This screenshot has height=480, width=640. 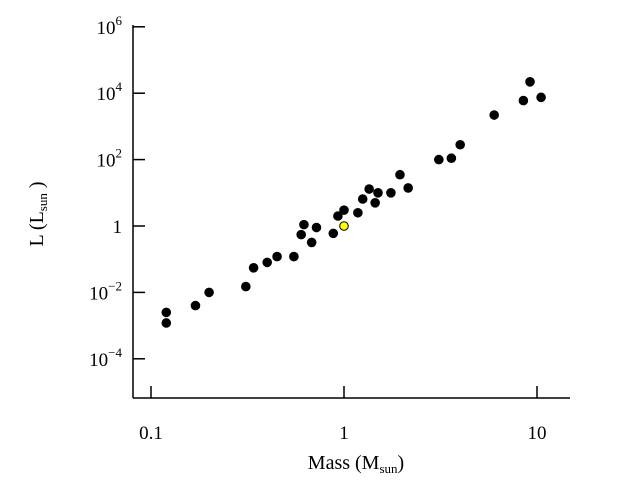 What do you see at coordinates (105, 358) in the screenshot?
I see `y-tick-label: 10⁻⁴` at bounding box center [105, 358].